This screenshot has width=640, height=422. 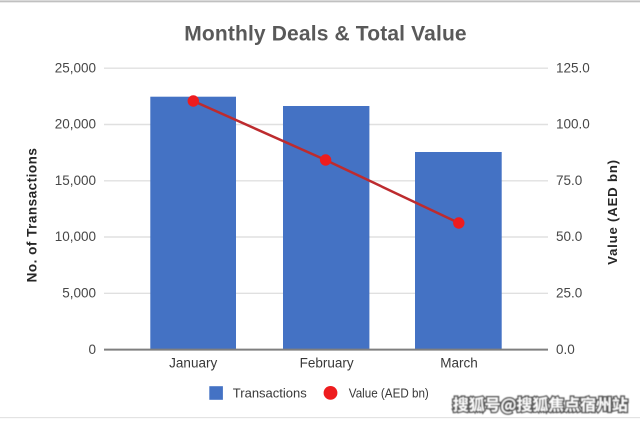 What do you see at coordinates (459, 363) in the screenshot?
I see `svg-text: March` at bounding box center [459, 363].